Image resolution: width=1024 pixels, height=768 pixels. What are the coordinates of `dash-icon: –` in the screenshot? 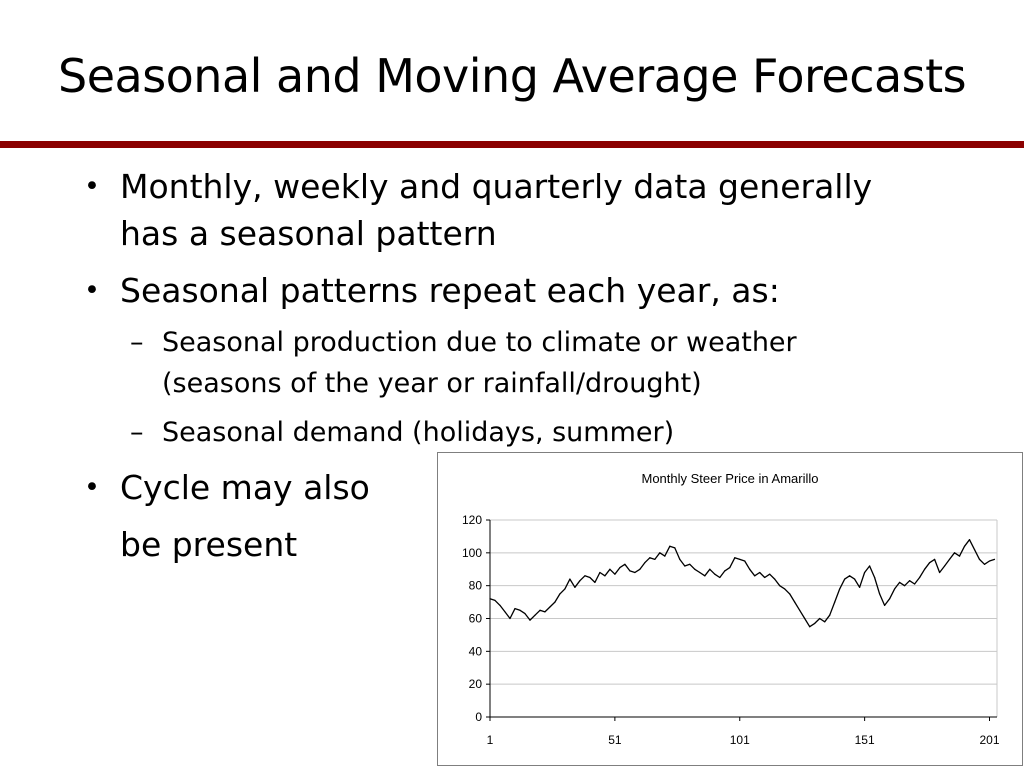 It's located at (137, 432).